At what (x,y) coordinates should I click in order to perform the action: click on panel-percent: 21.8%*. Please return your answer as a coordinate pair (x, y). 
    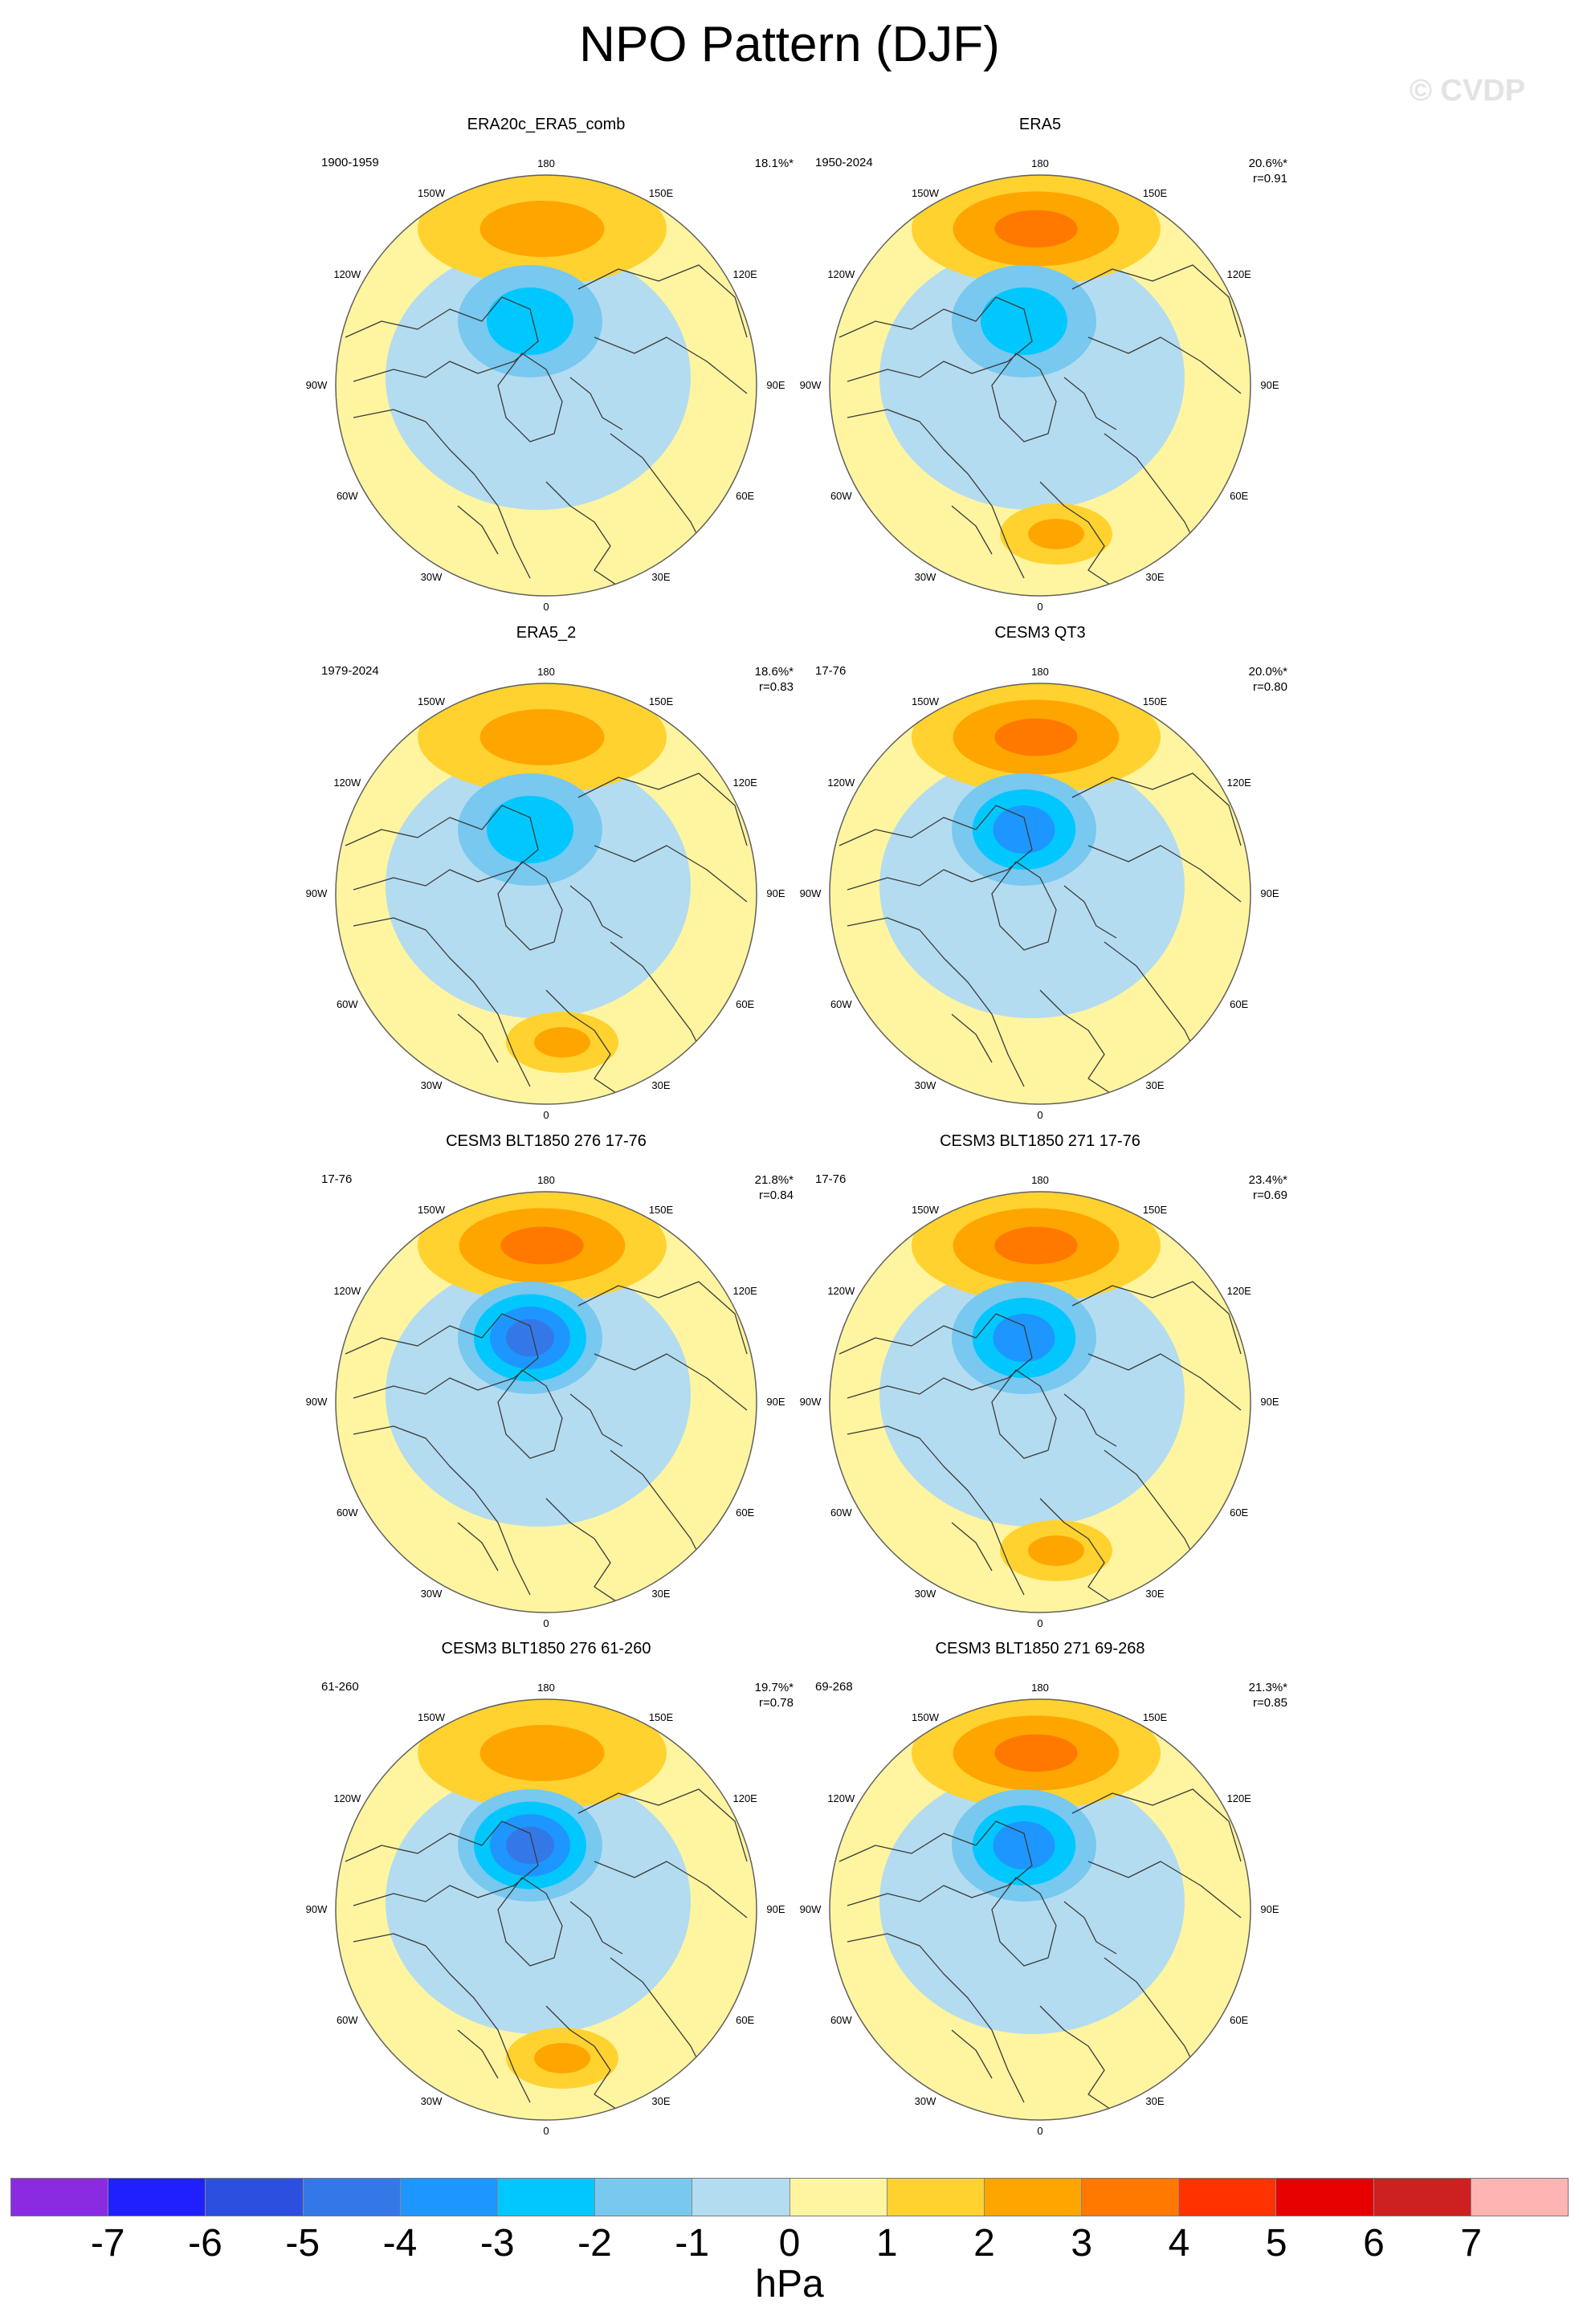
    Looking at the image, I should click on (774, 1180).